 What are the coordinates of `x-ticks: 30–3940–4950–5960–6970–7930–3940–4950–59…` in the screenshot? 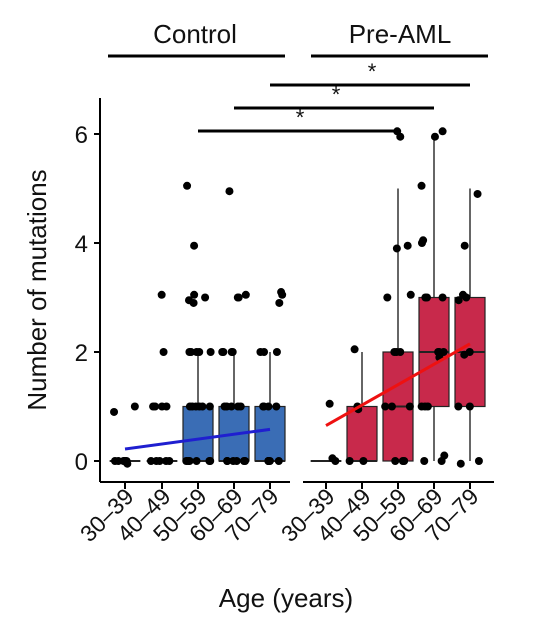 It's located at (279, 514).